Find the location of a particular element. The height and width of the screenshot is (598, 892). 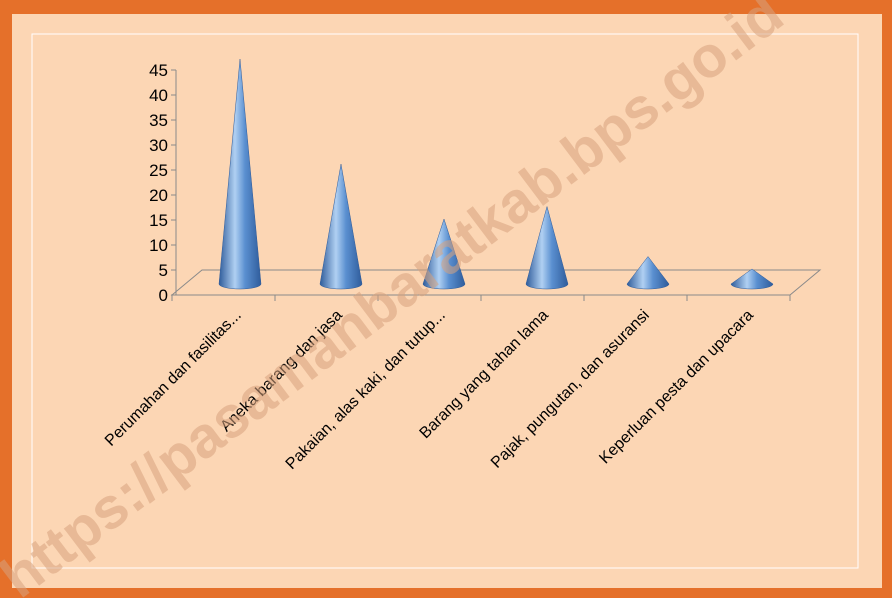

y-tick-label: 10 is located at coordinates (158, 245).